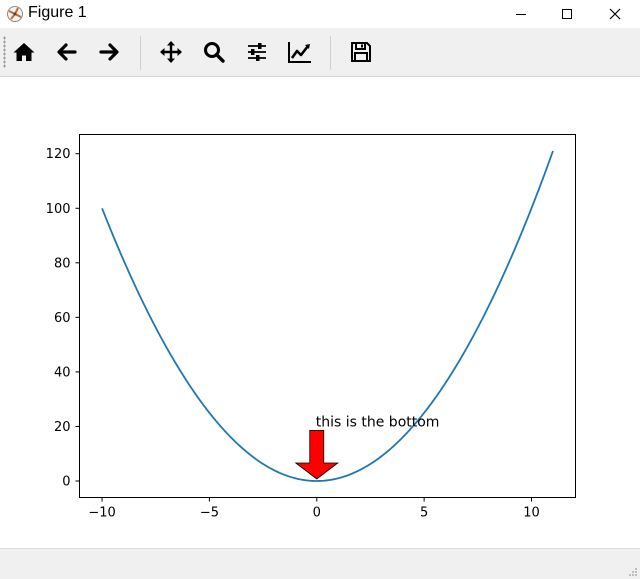 The image size is (640, 579). Describe the element at coordinates (58, 154) in the screenshot. I see `y-tick-label: 120` at that location.